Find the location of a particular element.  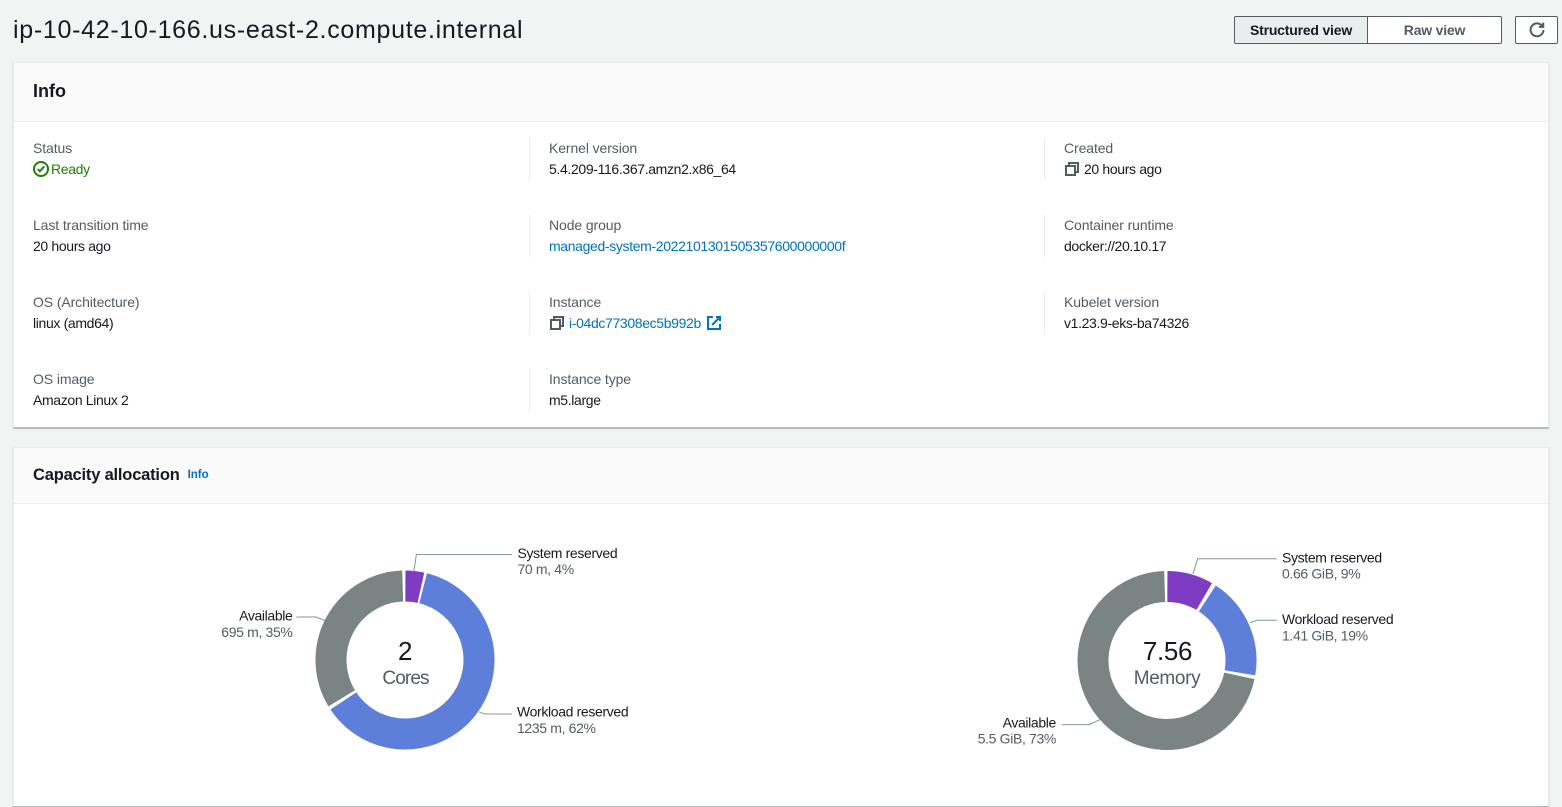

svg-text: 7.56 is located at coordinates (1167, 651).